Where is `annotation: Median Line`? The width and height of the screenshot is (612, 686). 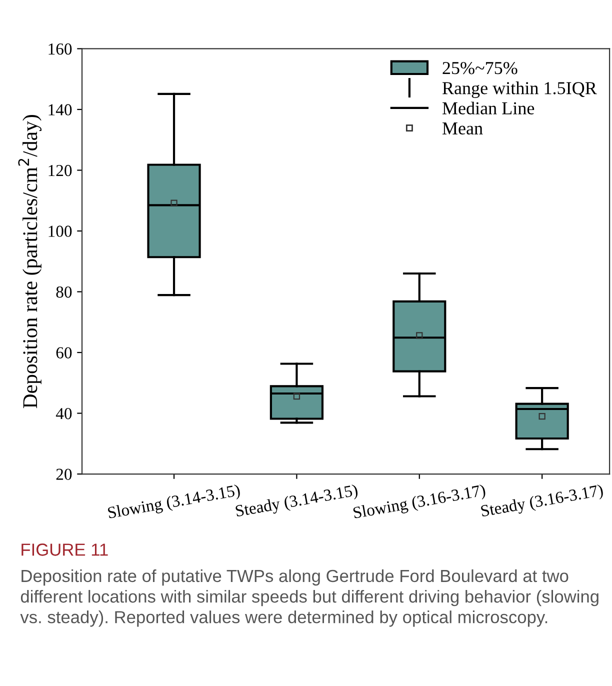 annotation: Median Line is located at coordinates (488, 108).